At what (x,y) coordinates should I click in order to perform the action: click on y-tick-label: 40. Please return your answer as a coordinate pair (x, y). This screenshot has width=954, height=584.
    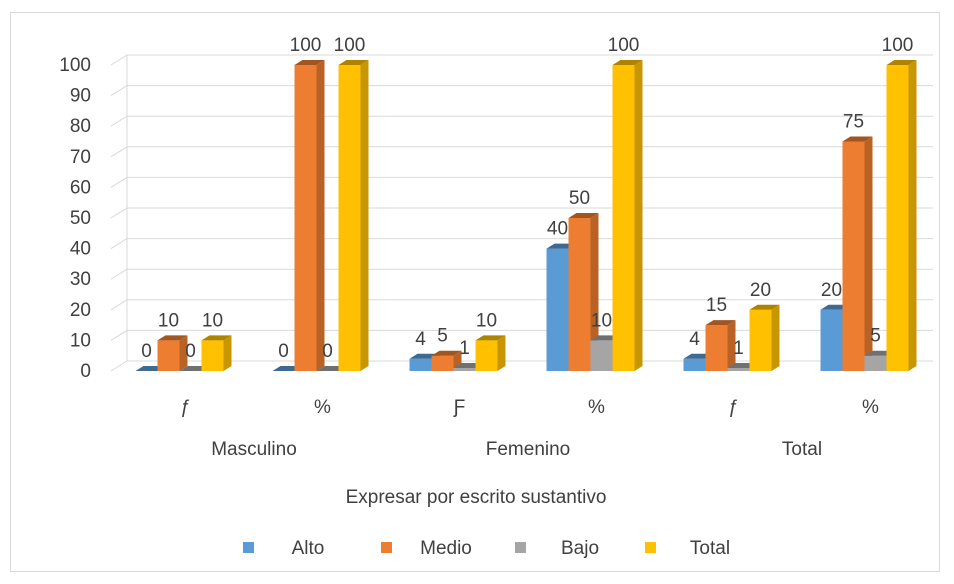
    Looking at the image, I should click on (80, 249).